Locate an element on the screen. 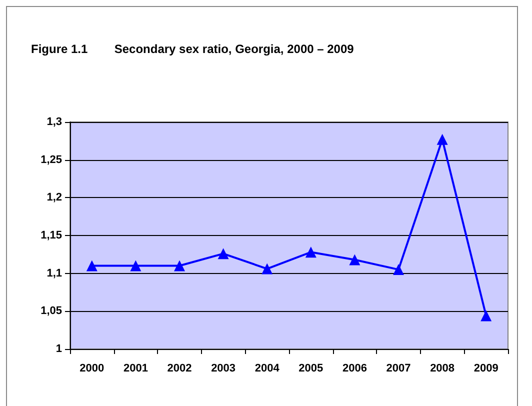 Image resolution: width=532 pixels, height=406 pixels. x-tick-label: 2008 is located at coordinates (442, 368).